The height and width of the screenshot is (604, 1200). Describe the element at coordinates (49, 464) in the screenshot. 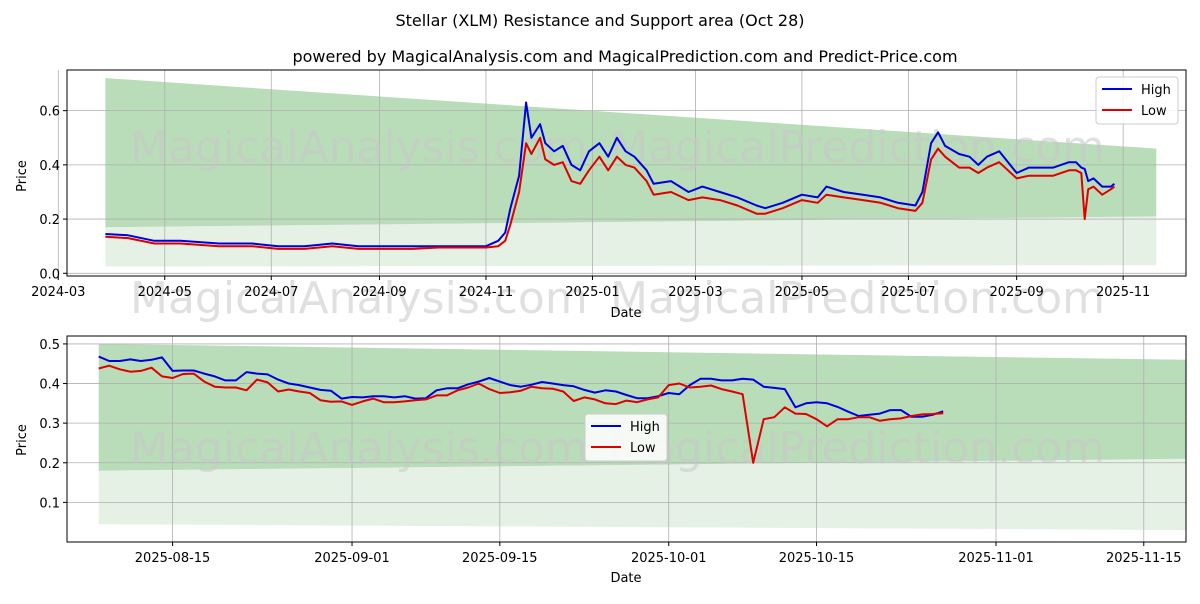

I see `bottom-y-tick-label: 0.2` at that location.